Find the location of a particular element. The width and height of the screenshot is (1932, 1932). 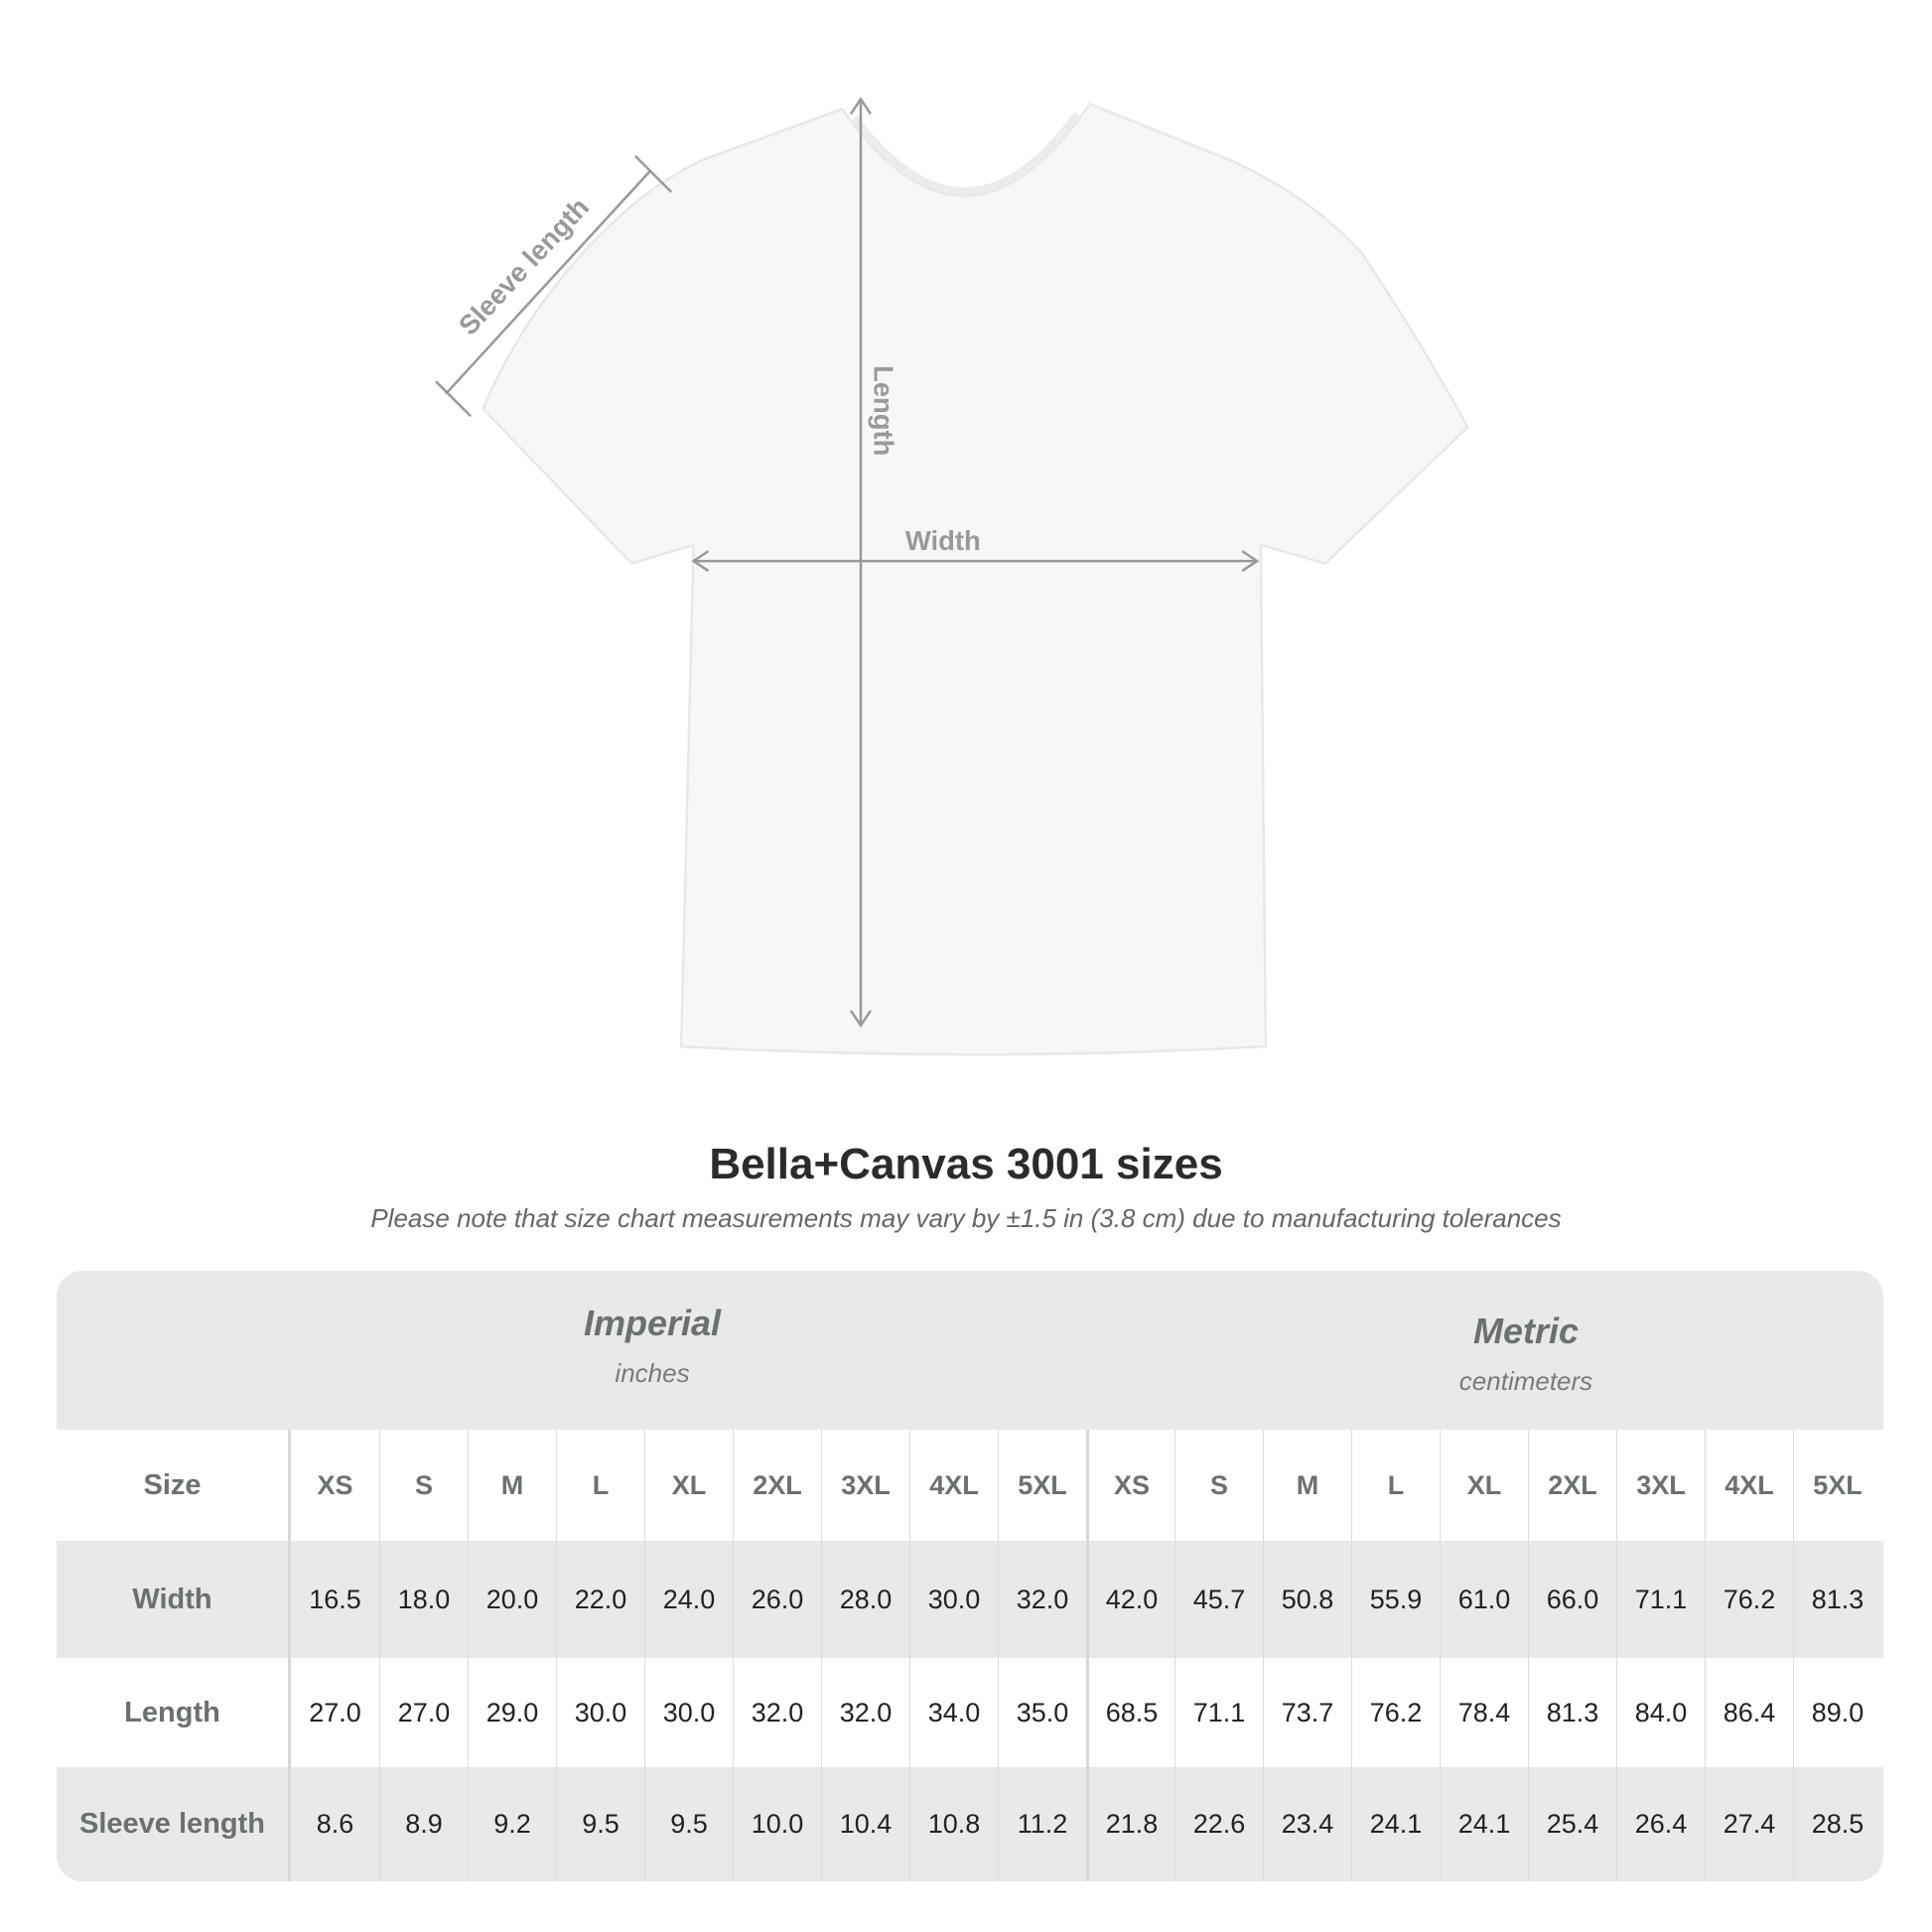

value-cell: 8.6 is located at coordinates (335, 1824).